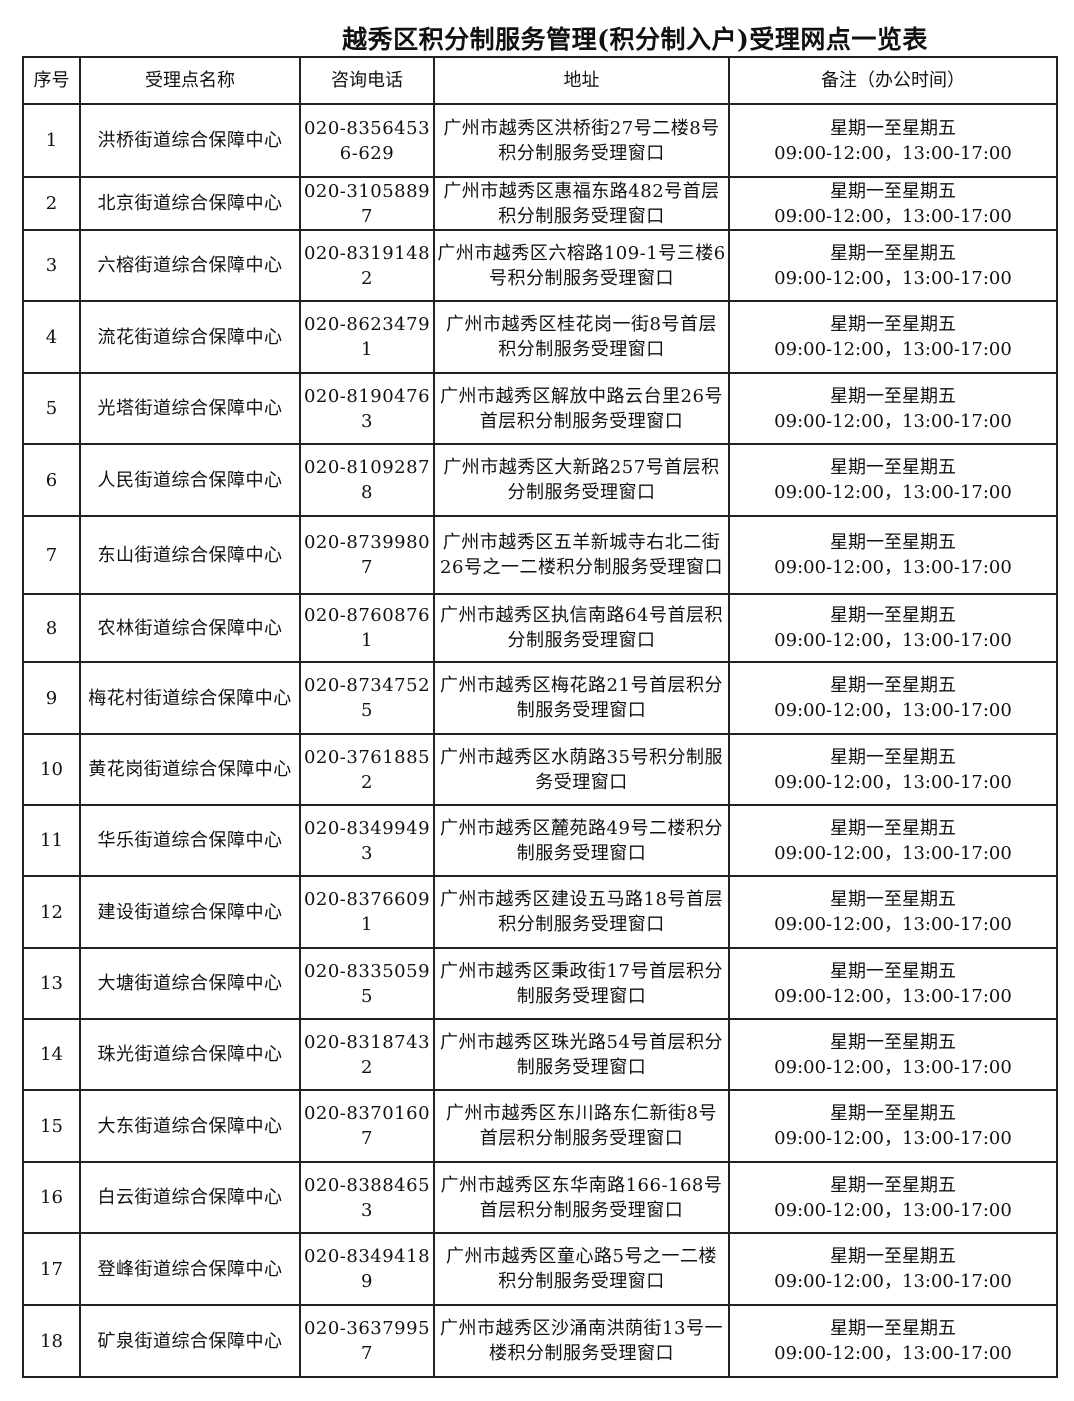 This screenshot has height=1401, width=1074. What do you see at coordinates (190, 408) in the screenshot?
I see `service-point-name: 光塔街道综合保障中心` at bounding box center [190, 408].